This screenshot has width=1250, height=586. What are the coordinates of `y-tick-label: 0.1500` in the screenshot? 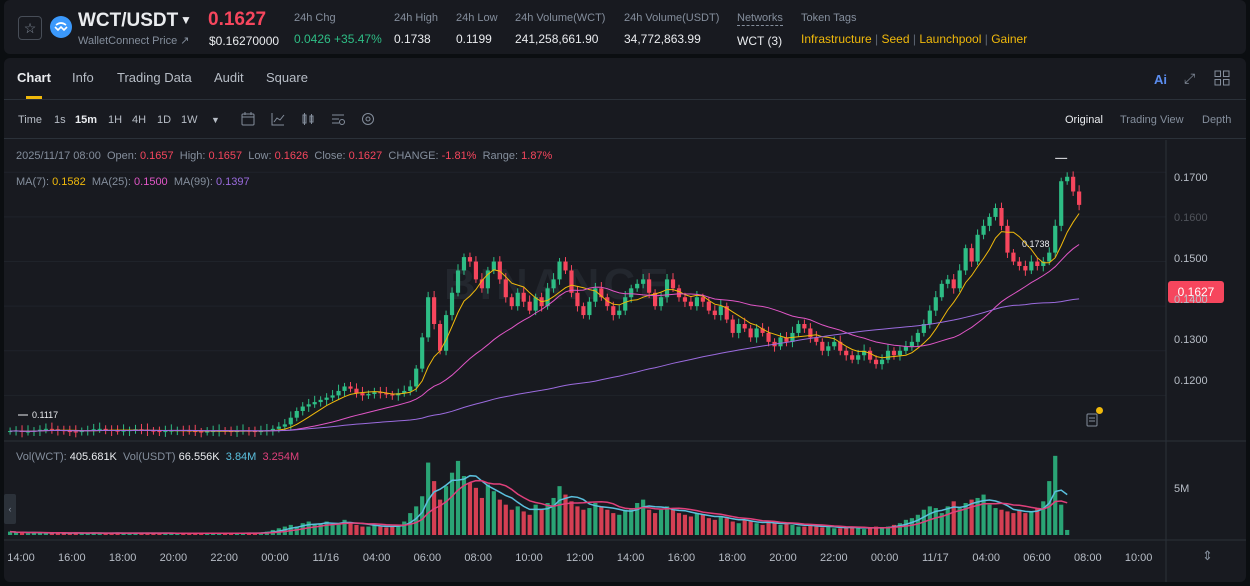 It's located at (1191, 259).